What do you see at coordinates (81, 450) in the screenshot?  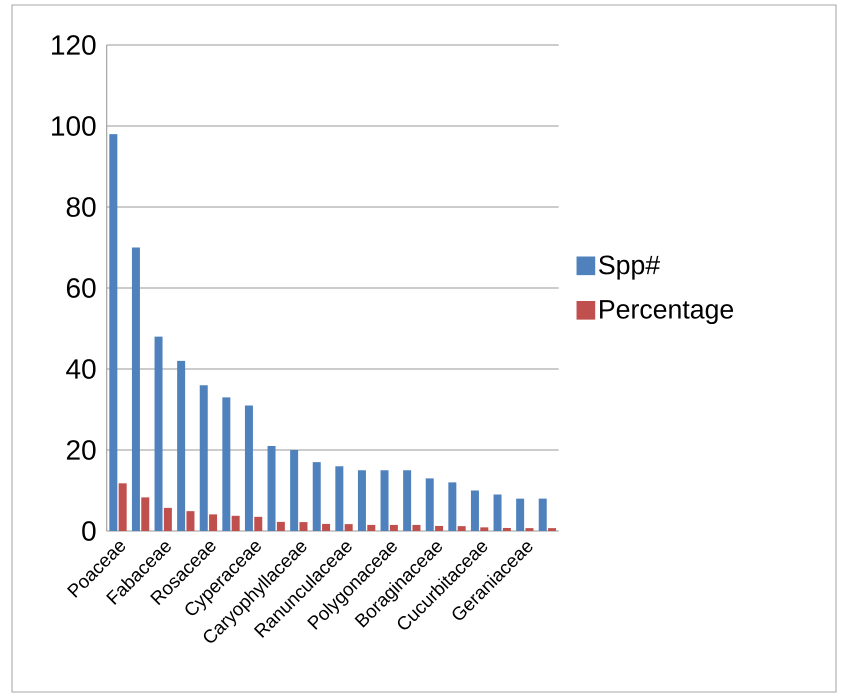 I see `y-tick-label: 20` at bounding box center [81, 450].